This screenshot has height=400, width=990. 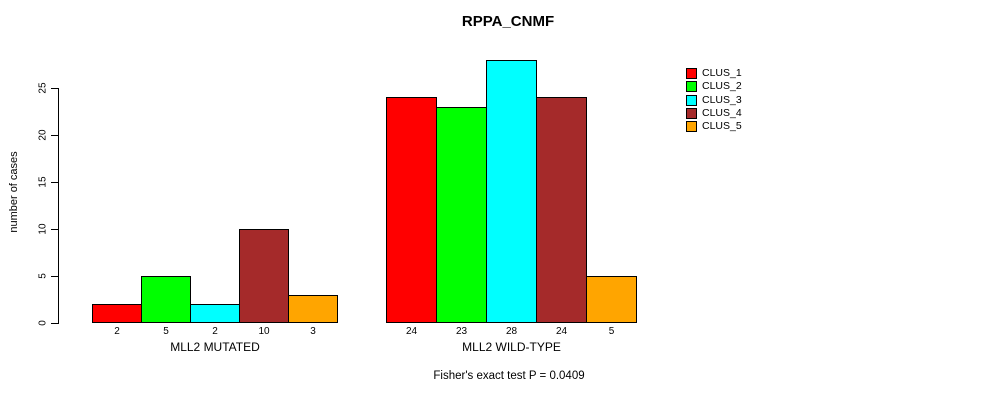 What do you see at coordinates (511, 331) in the screenshot?
I see `bar-value-label: 28` at bounding box center [511, 331].